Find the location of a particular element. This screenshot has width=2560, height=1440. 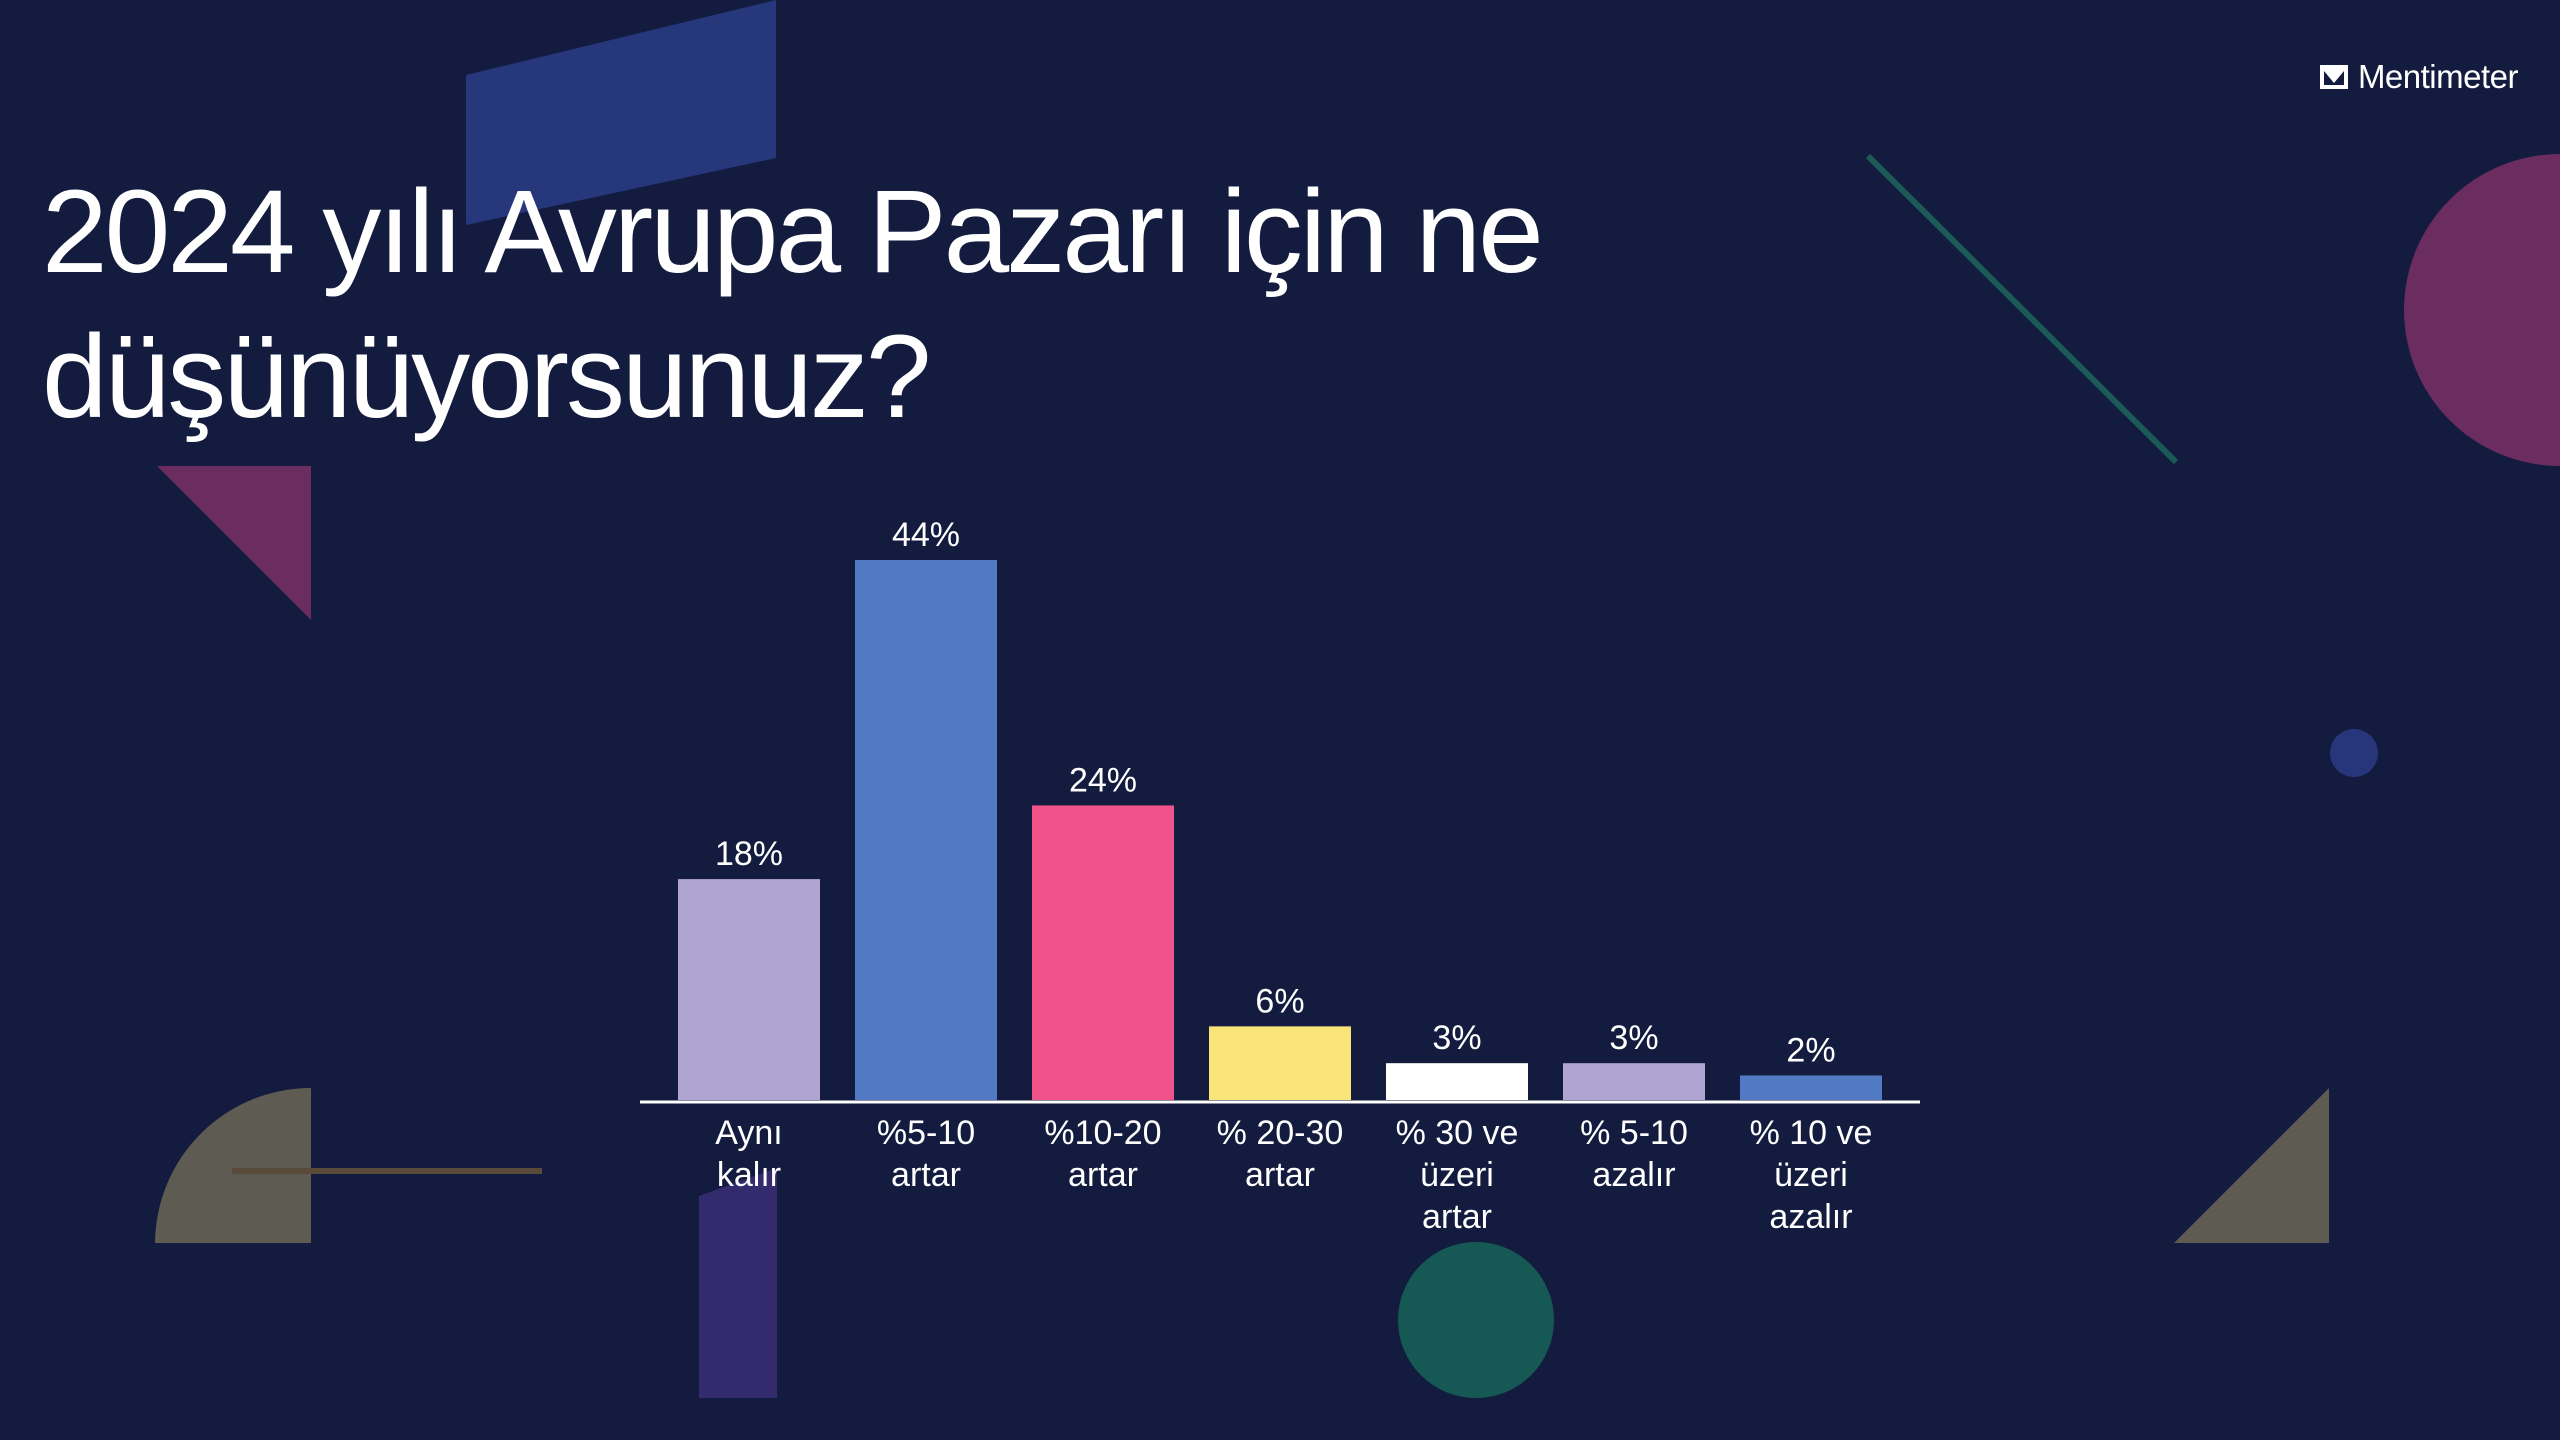

category-label-5: % 30 ve üzeri artar is located at coordinates (1457, 1175).